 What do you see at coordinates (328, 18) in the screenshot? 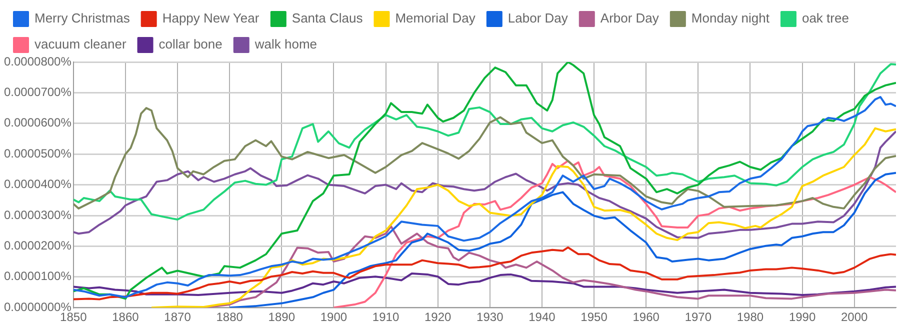
I see `legend-label: Santa Claus` at bounding box center [328, 18].